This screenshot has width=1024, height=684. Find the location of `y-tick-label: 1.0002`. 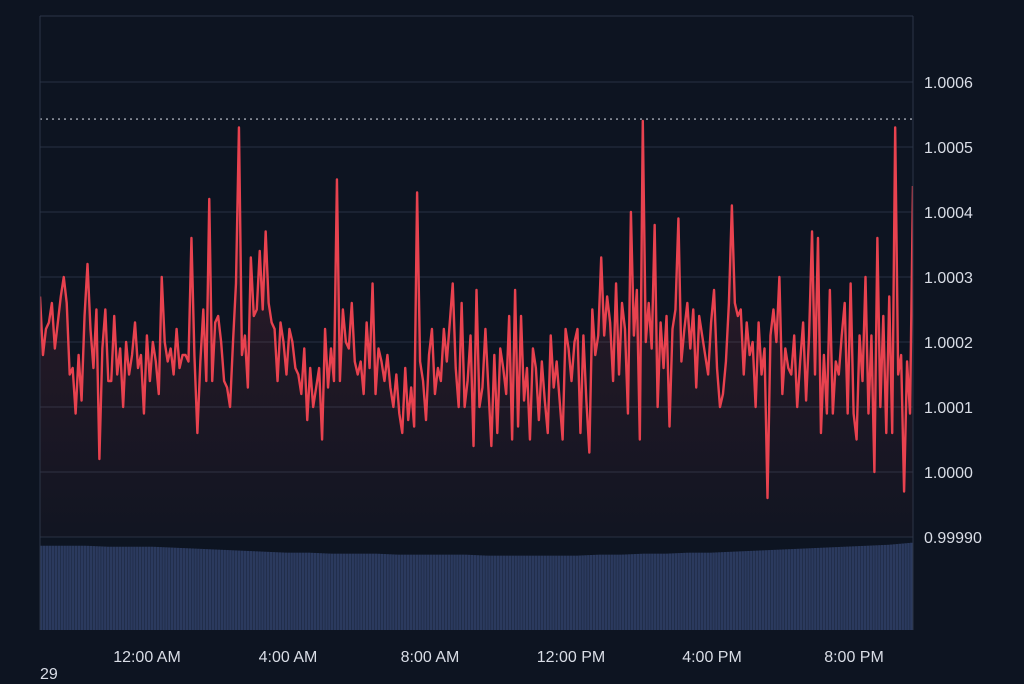

y-tick-label: 1.0002 is located at coordinates (948, 343).